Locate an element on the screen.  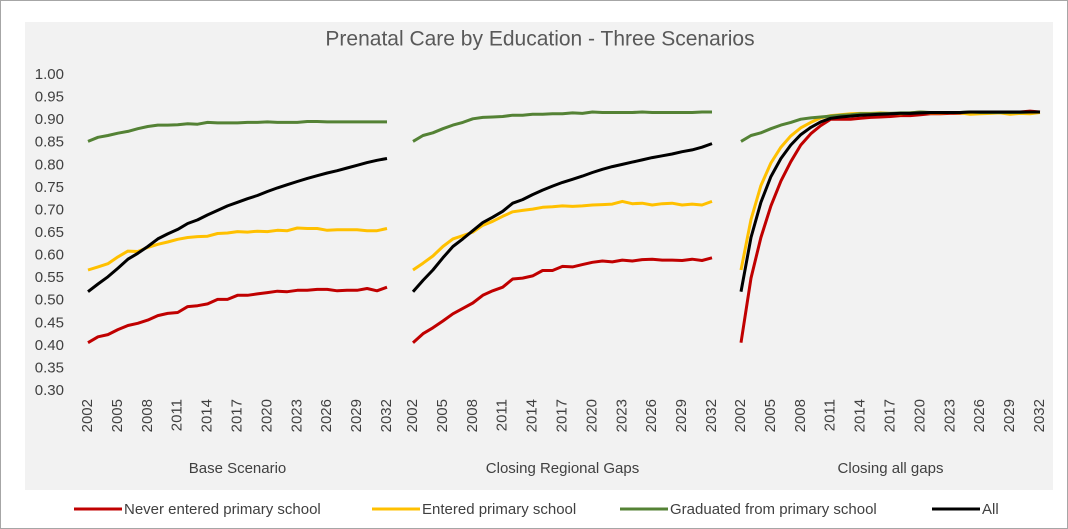
y-tick-label: 0.55 is located at coordinates (49, 277).